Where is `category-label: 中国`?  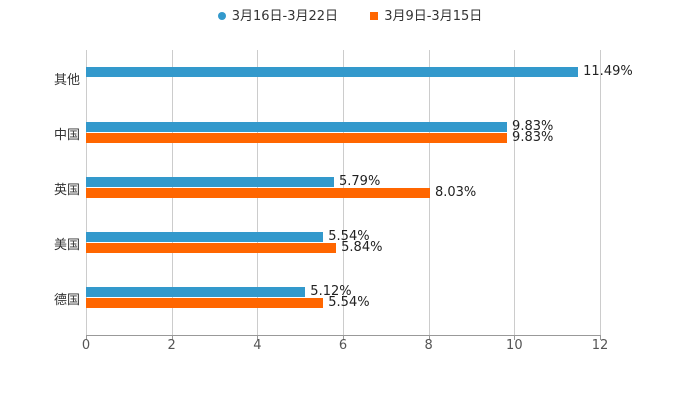
category-label: 中国 is located at coordinates (66, 135).